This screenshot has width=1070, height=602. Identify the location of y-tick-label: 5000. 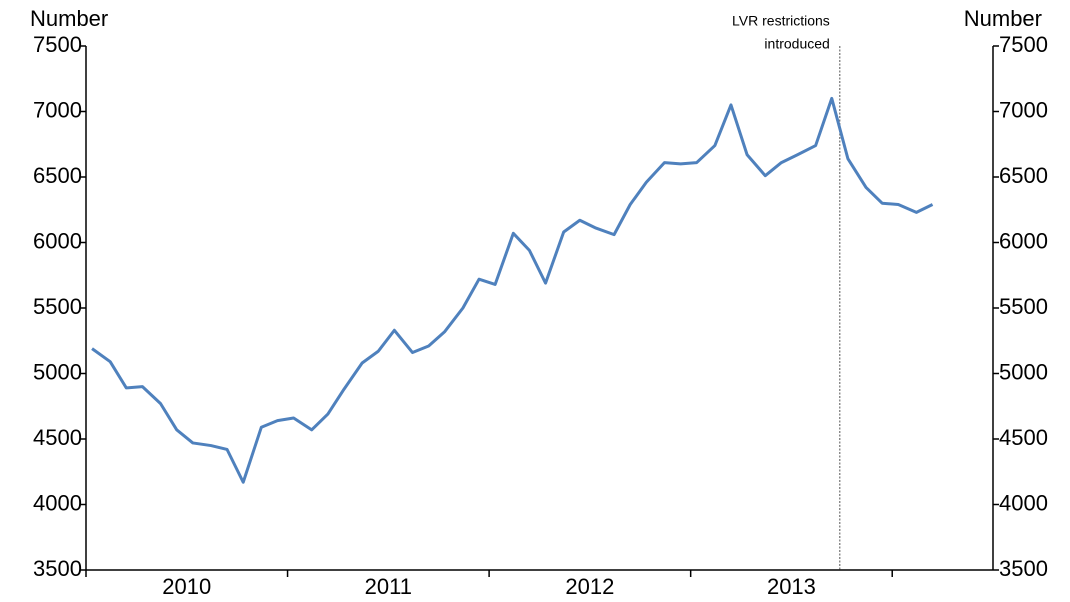
(57, 371).